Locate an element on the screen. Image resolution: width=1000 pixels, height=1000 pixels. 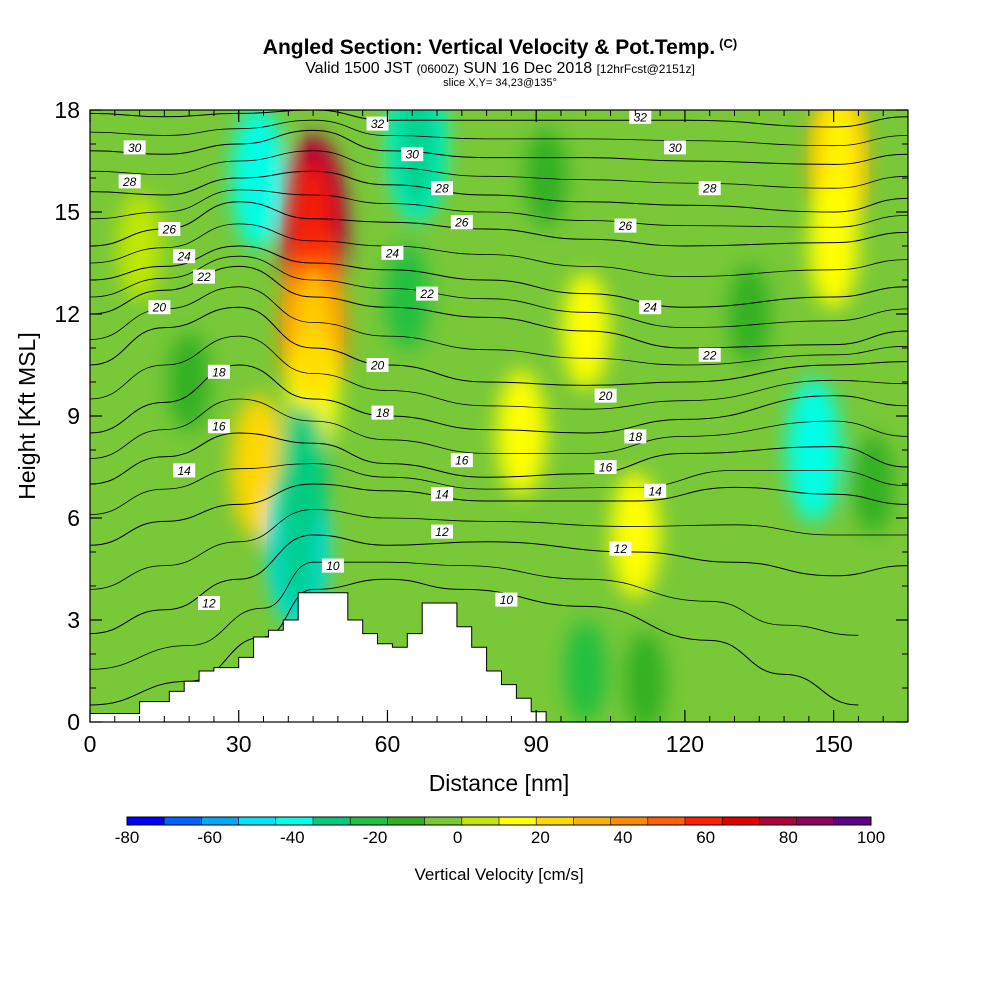
y-tick-label-15: 15 is located at coordinates (67, 212).